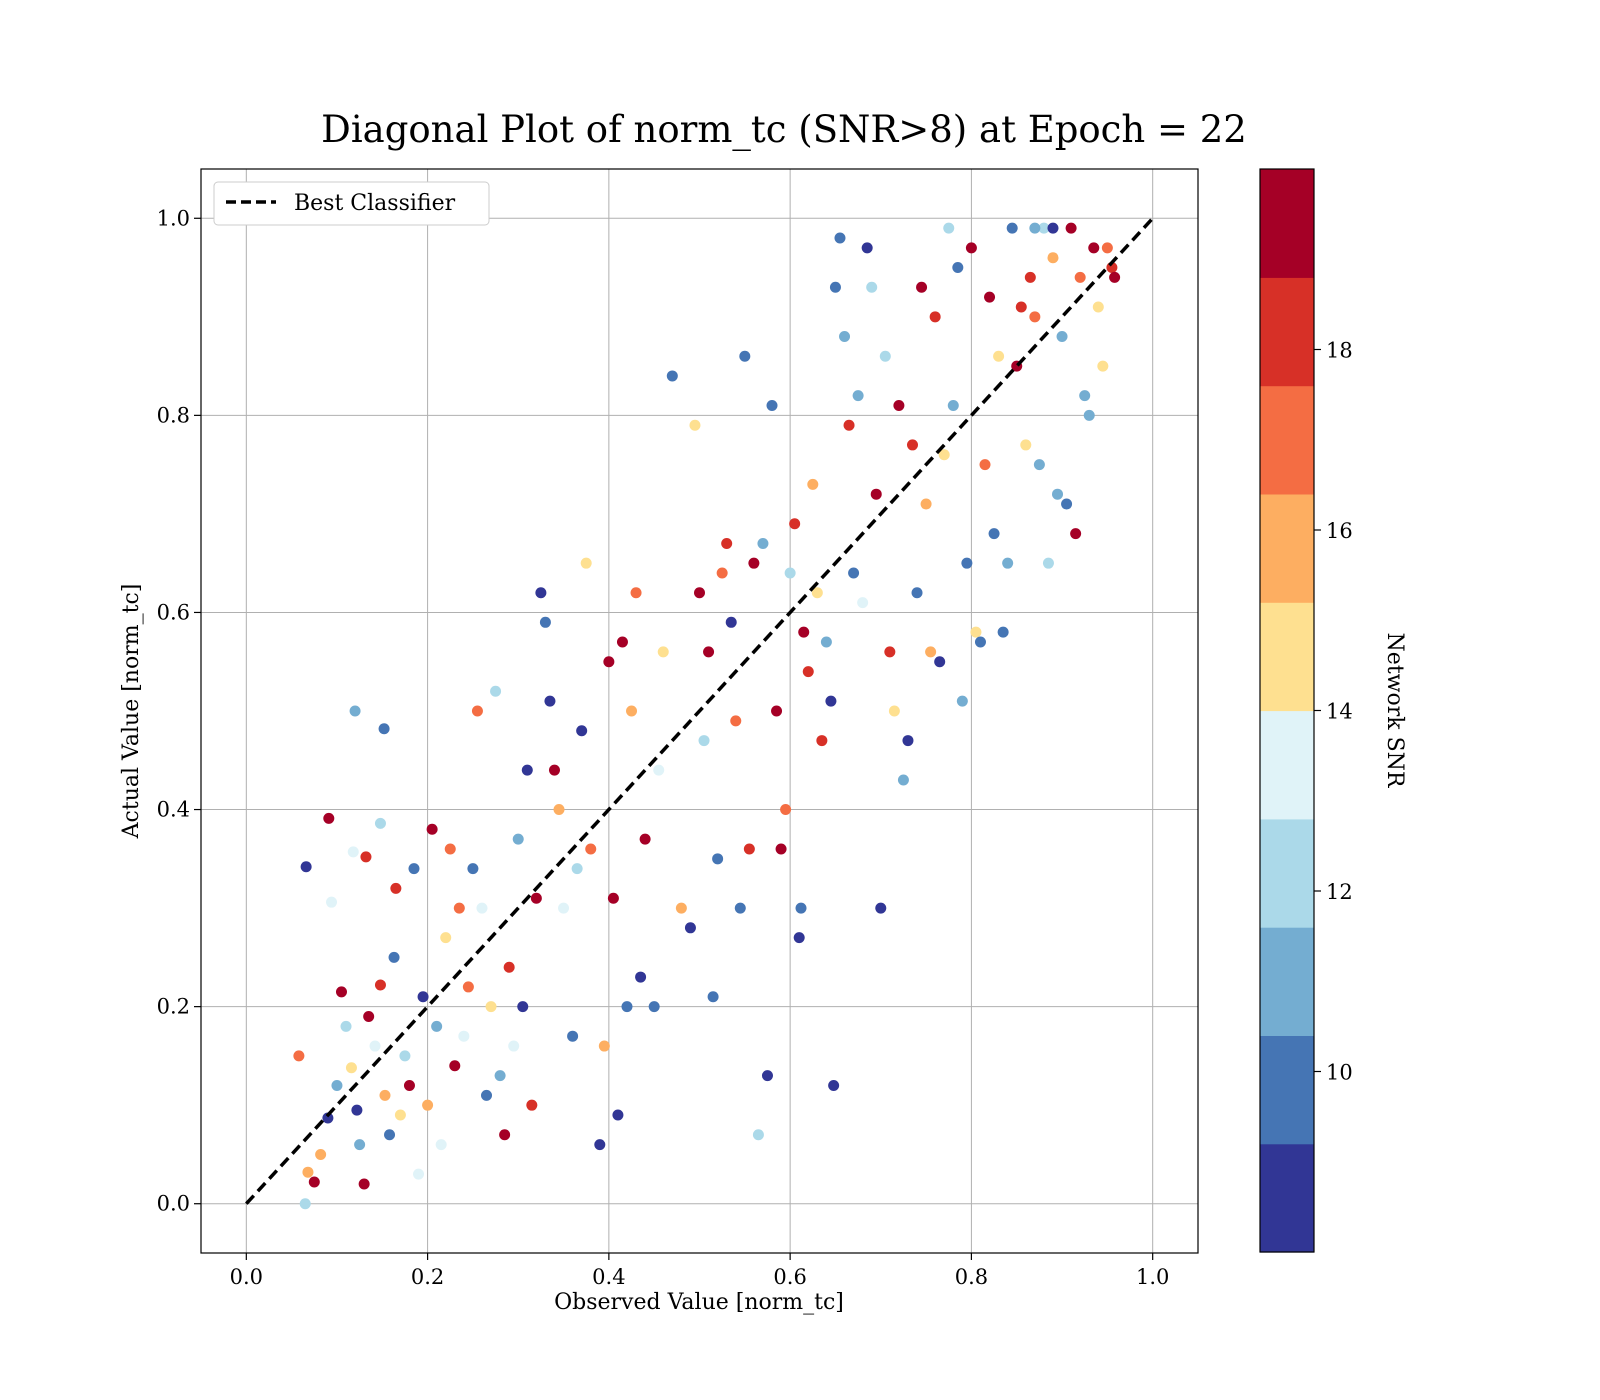 Image resolution: width=1600 pixels, height=1400 pixels. I want to click on colorbar-tick-label: 10, so click(1339, 1073).